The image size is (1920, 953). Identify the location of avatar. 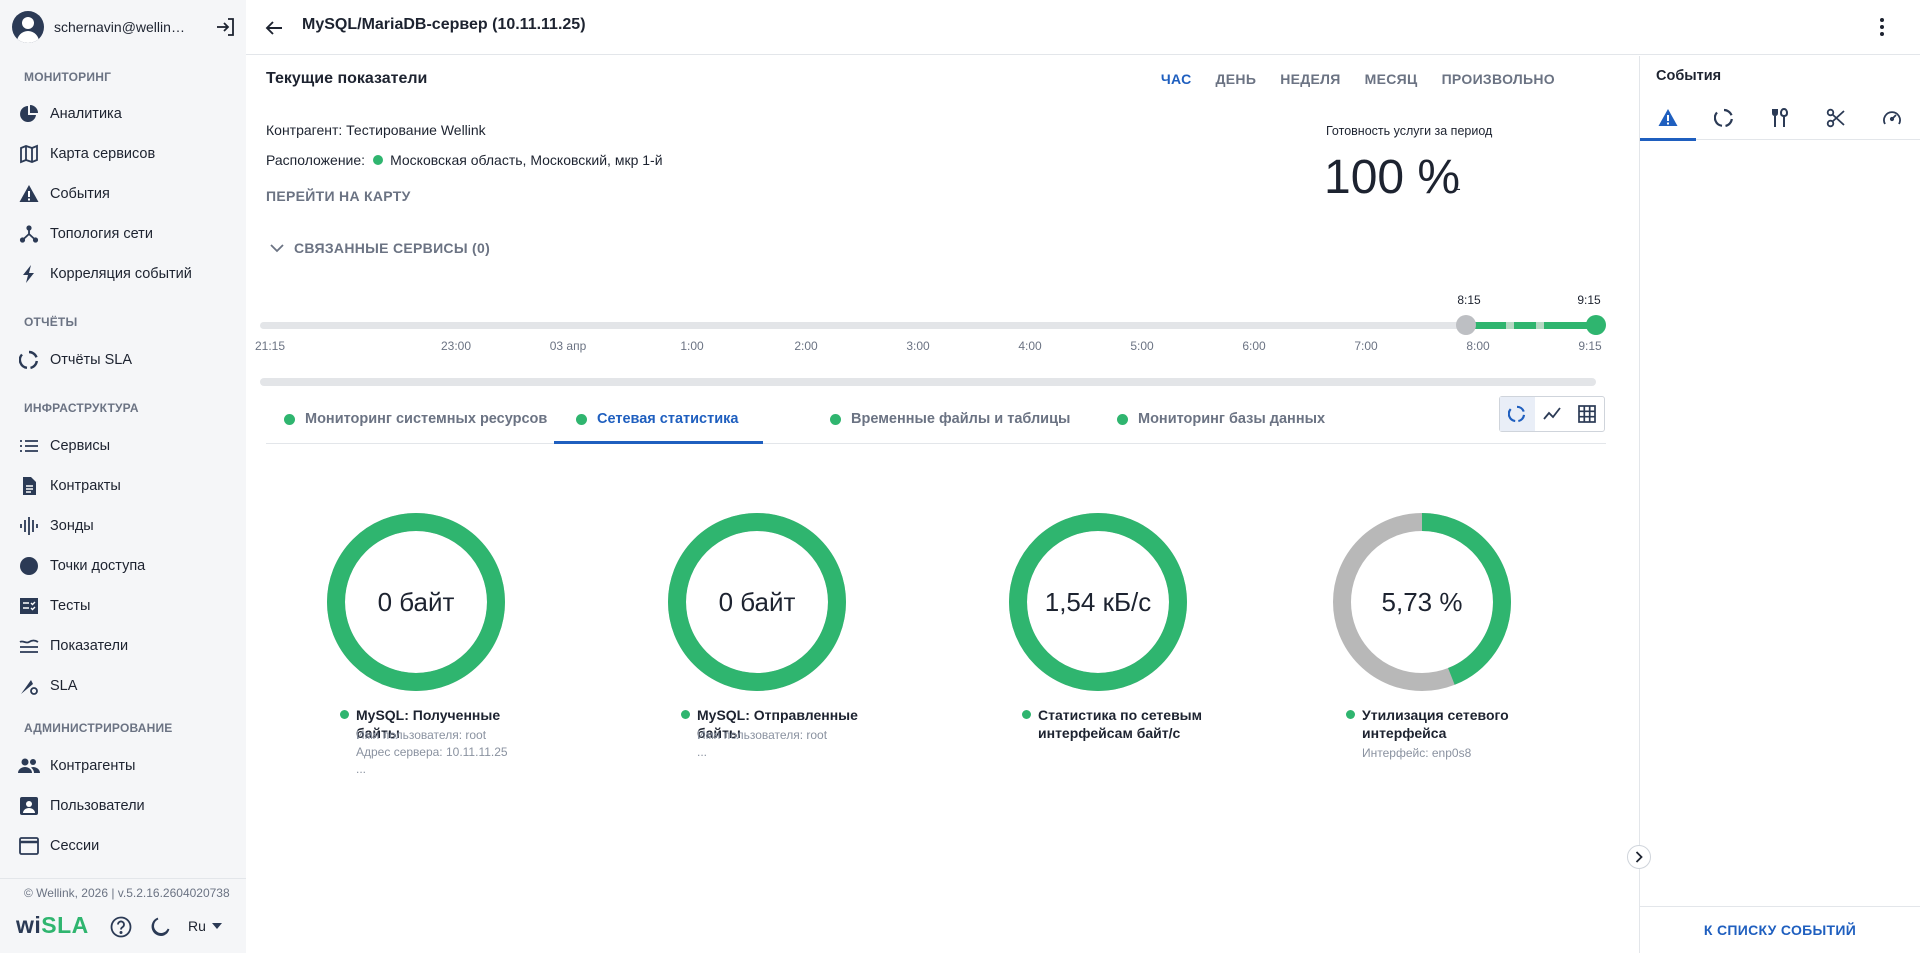
(28, 27).